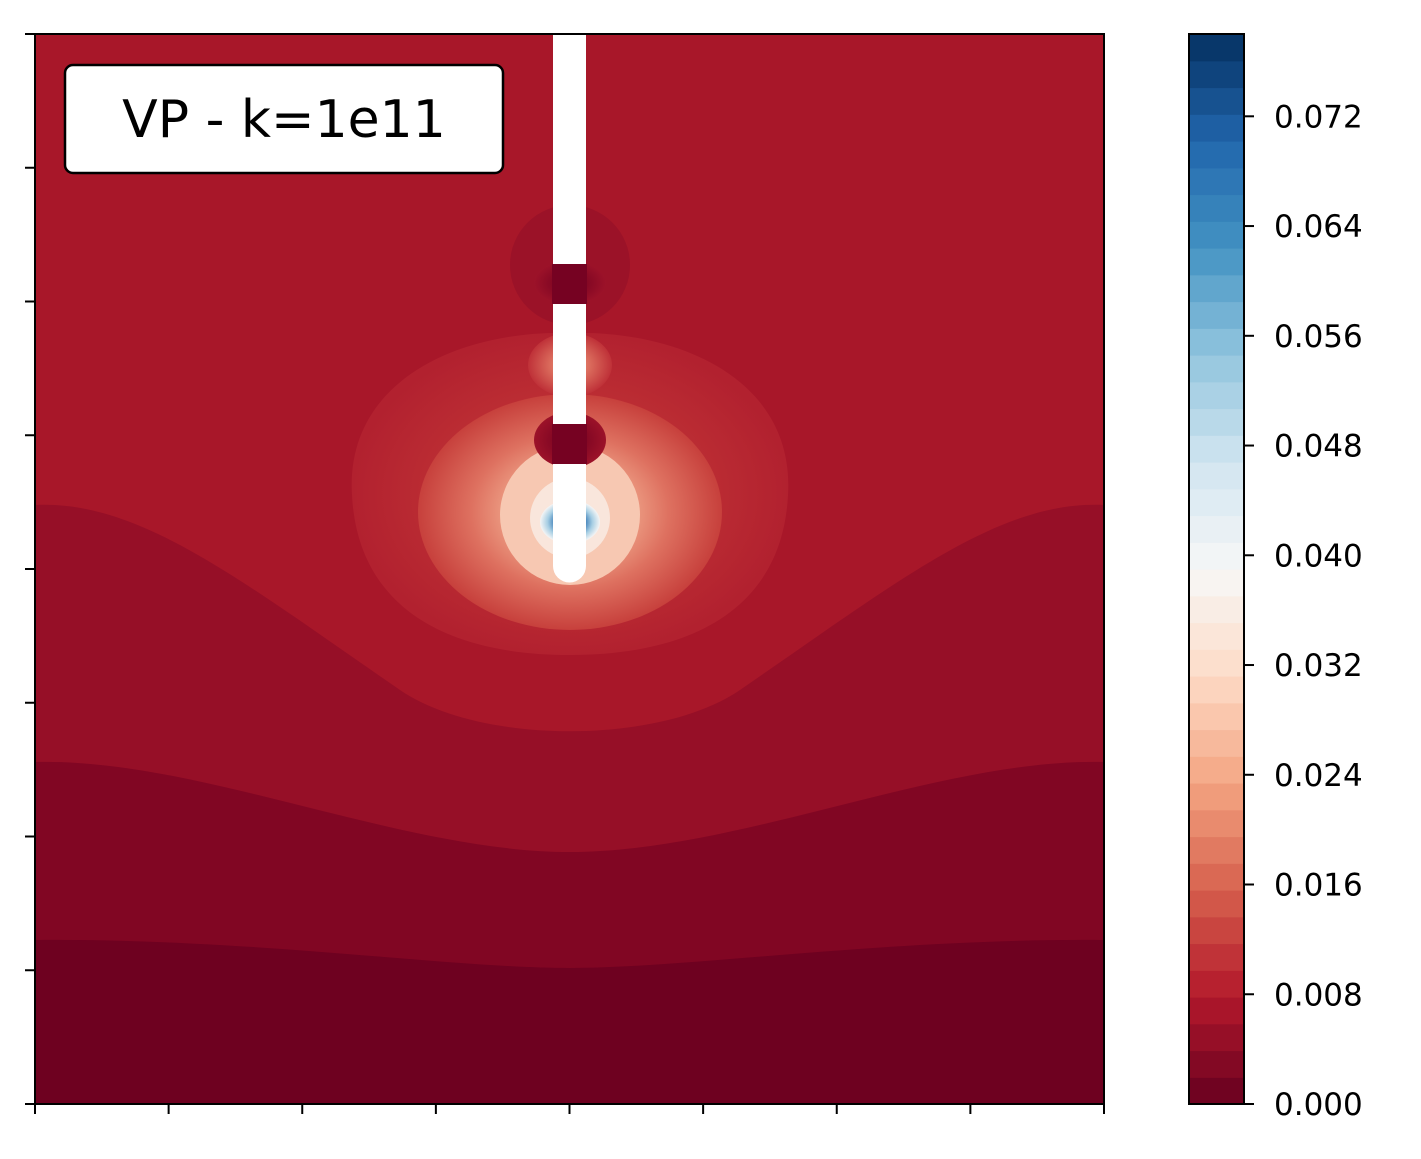 This screenshot has width=1421, height=1159. I want to click on colorbar-frame, so click(1216, 569).